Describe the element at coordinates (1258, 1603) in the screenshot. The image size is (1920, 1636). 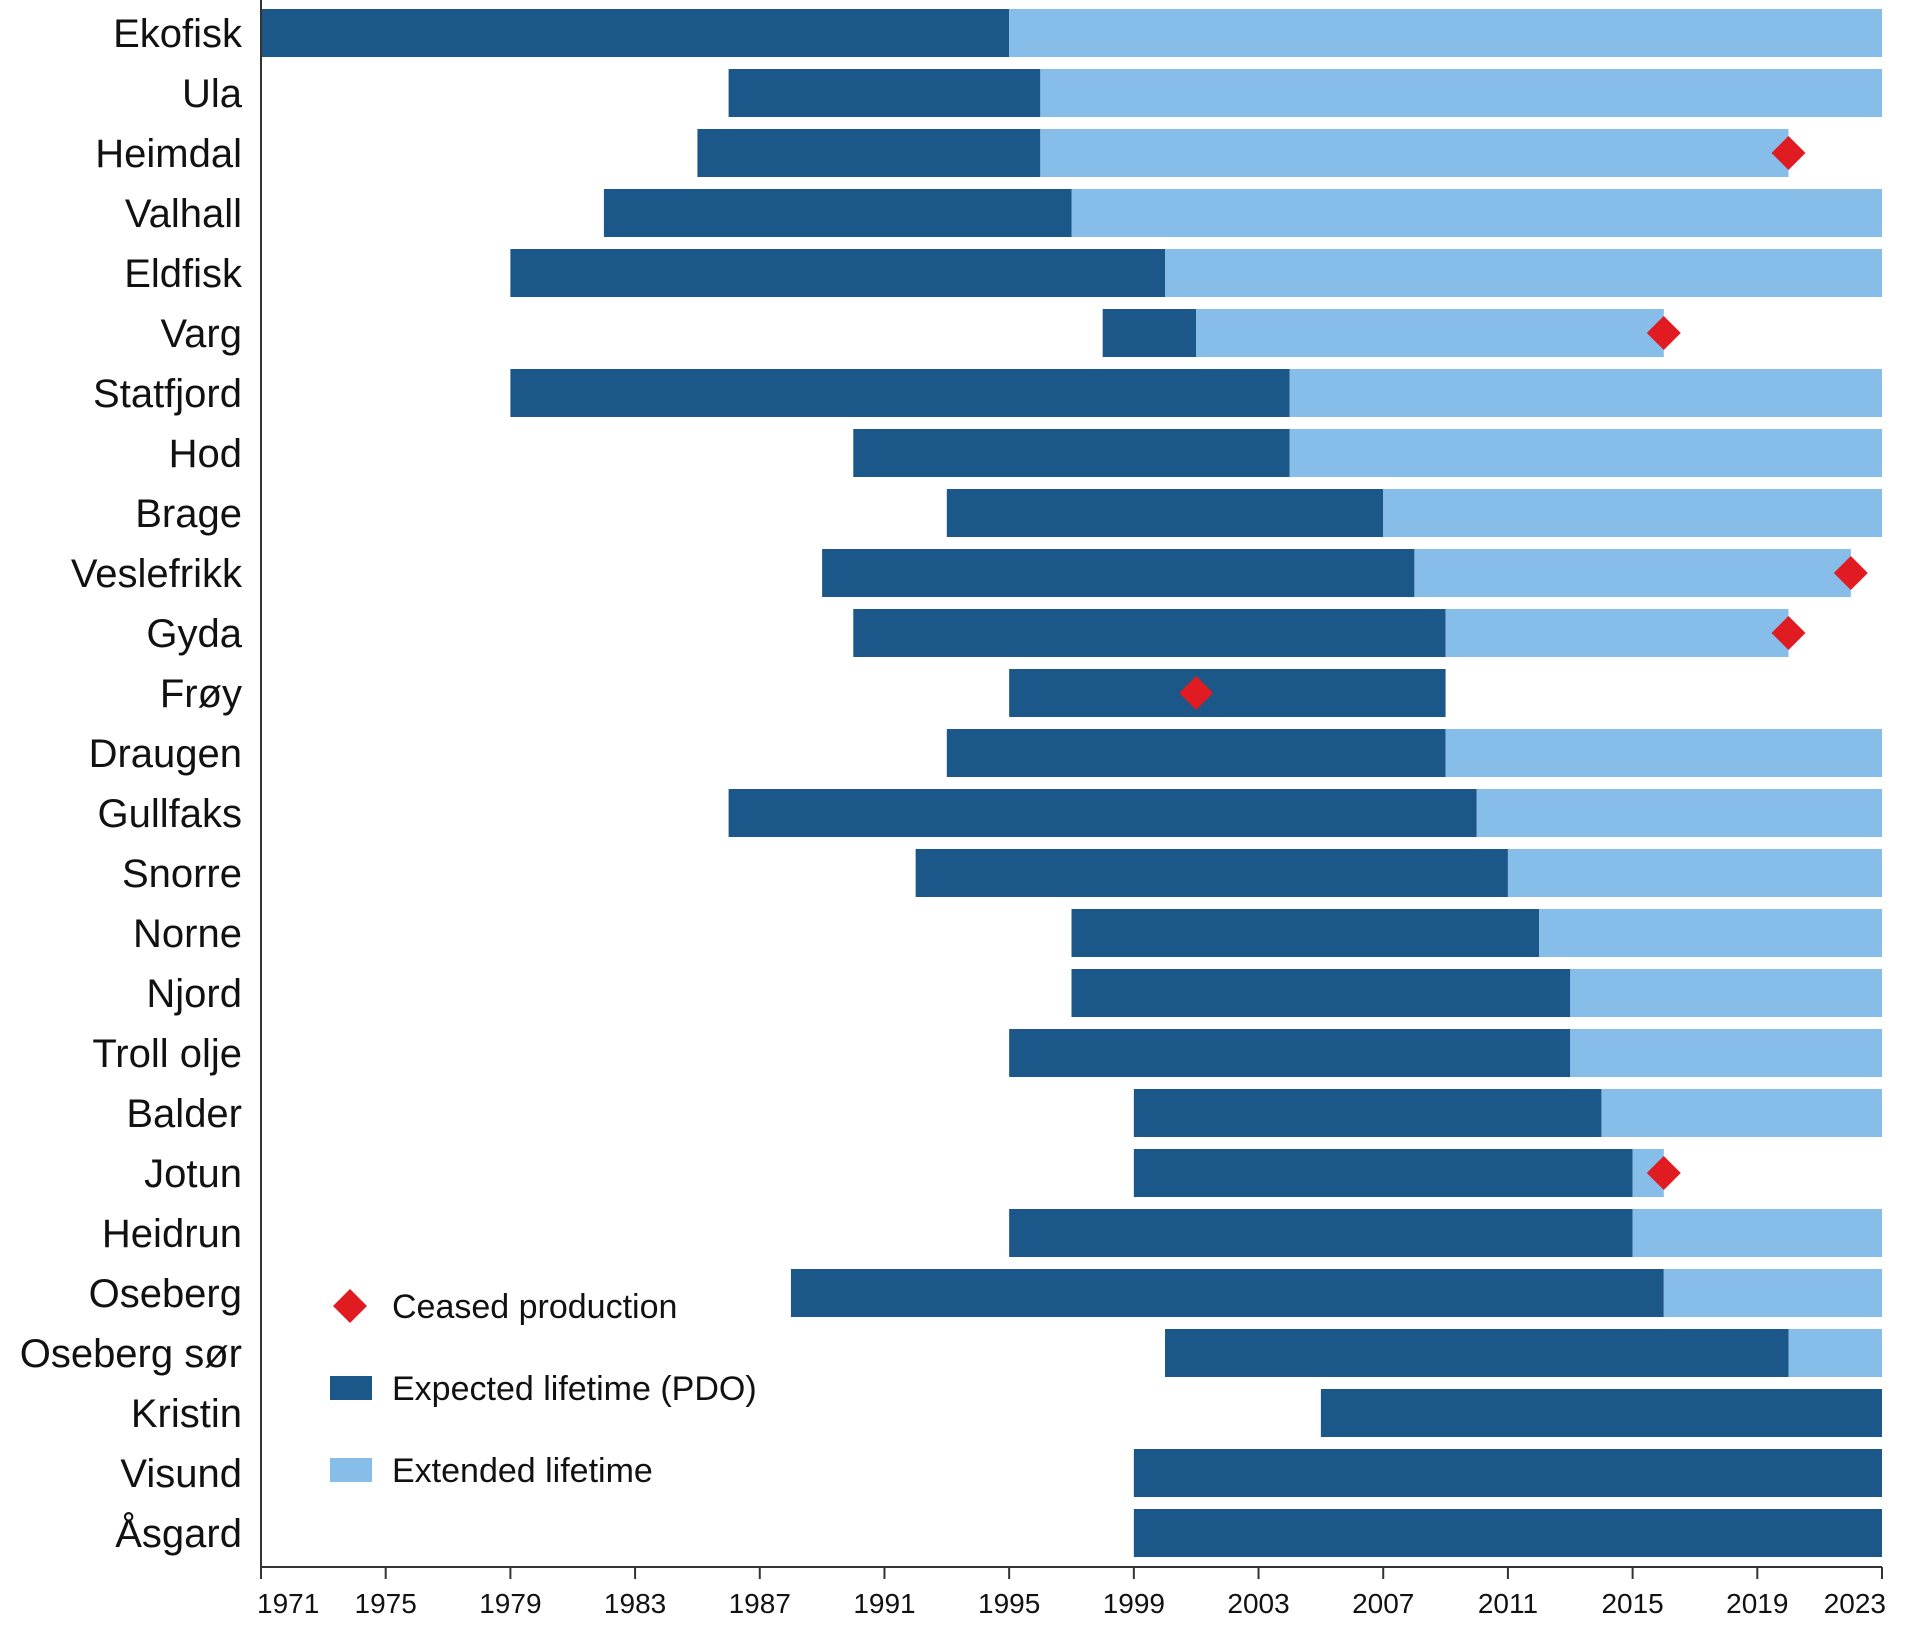
I see `x-tick-label-2003: 2003` at that location.